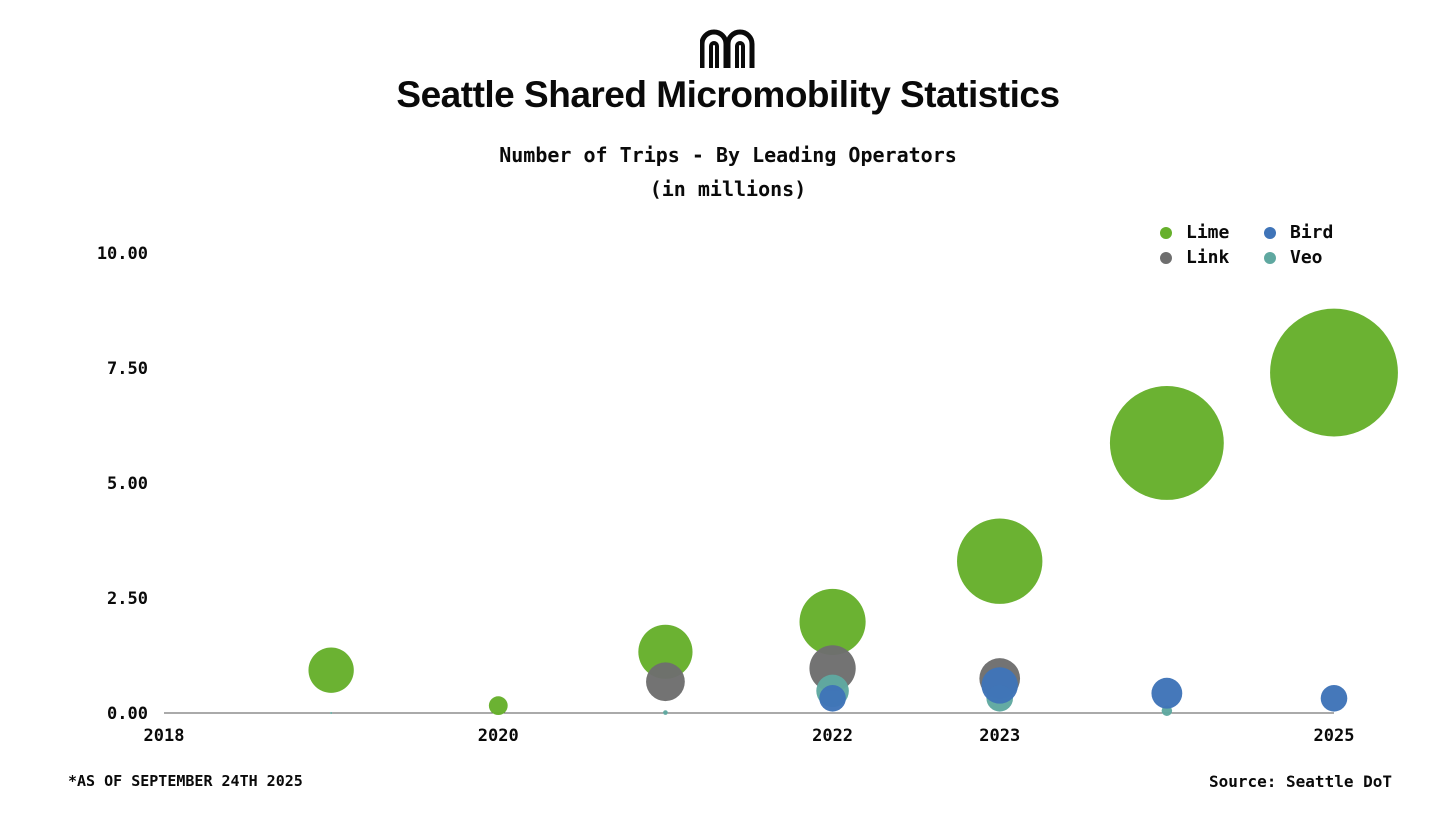  What do you see at coordinates (1300, 781) in the screenshot?
I see `source-credit: Source: Seattle DoT` at bounding box center [1300, 781].